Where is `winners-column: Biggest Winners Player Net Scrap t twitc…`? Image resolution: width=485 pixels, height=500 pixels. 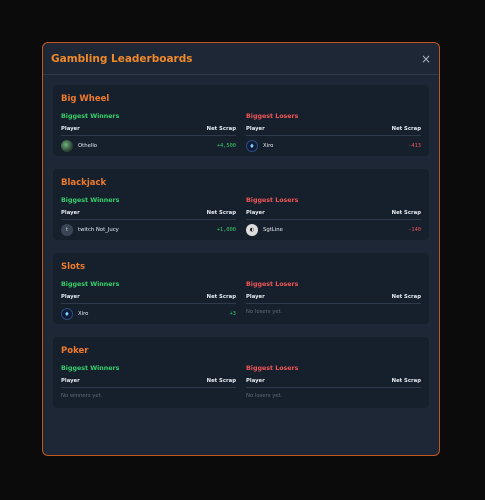 winners-column: Biggest Winners Player Net Scrap t twitc… is located at coordinates (148, 217).